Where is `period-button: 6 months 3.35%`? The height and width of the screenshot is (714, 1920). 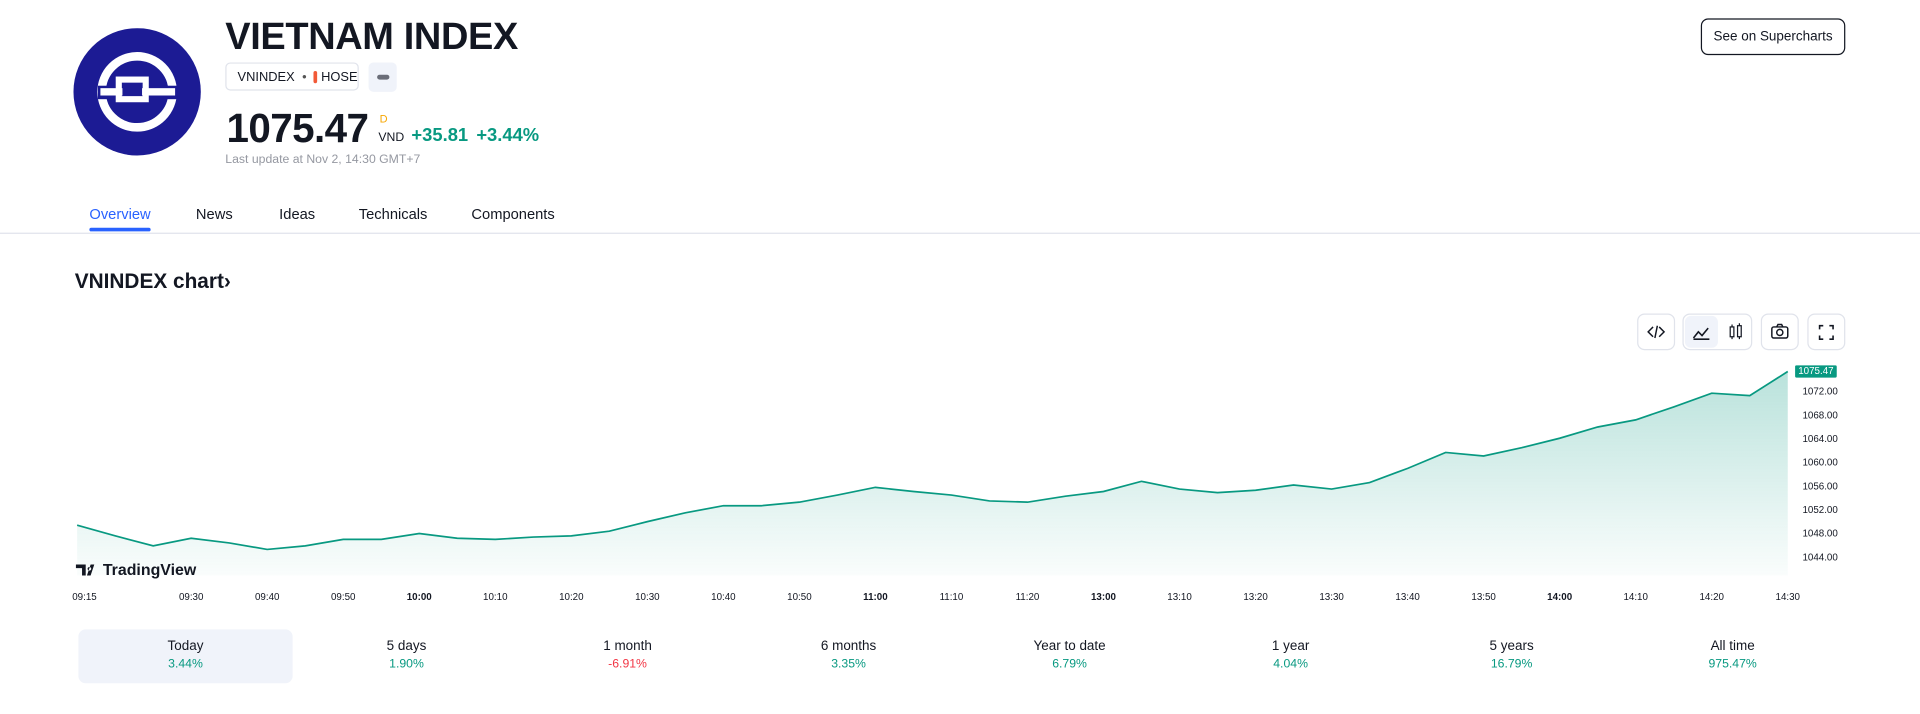 period-button: 6 months 3.35% is located at coordinates (848, 656).